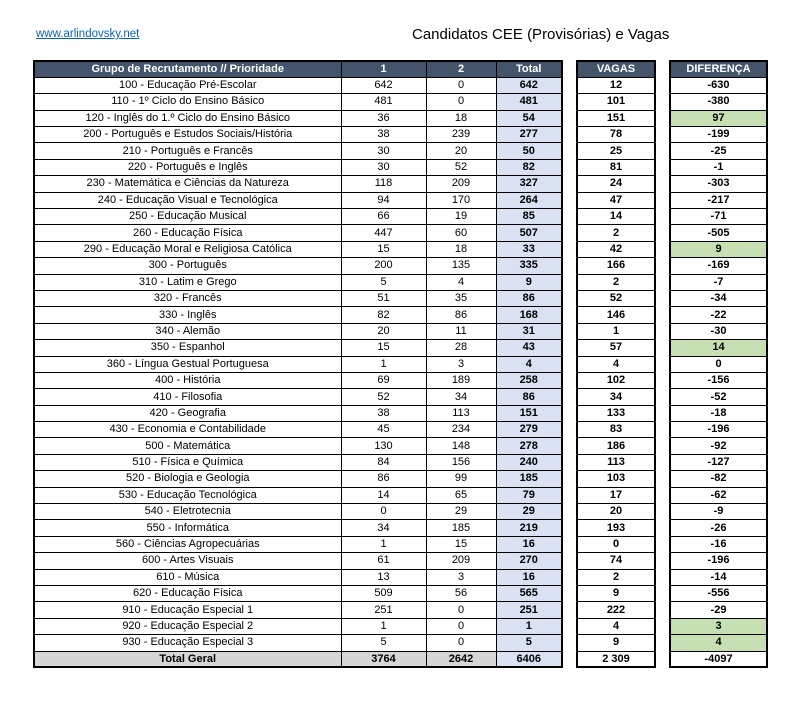  What do you see at coordinates (187, 217) in the screenshot?
I see `cell-group: 250 - Educação Musical` at bounding box center [187, 217].